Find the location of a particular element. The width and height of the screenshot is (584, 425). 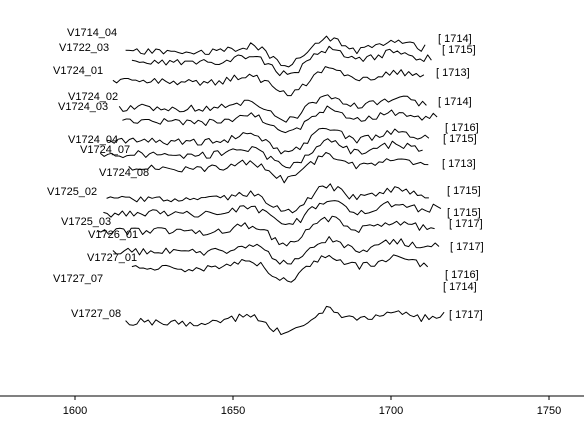

x-tick-label: 1650 is located at coordinates (233, 411).